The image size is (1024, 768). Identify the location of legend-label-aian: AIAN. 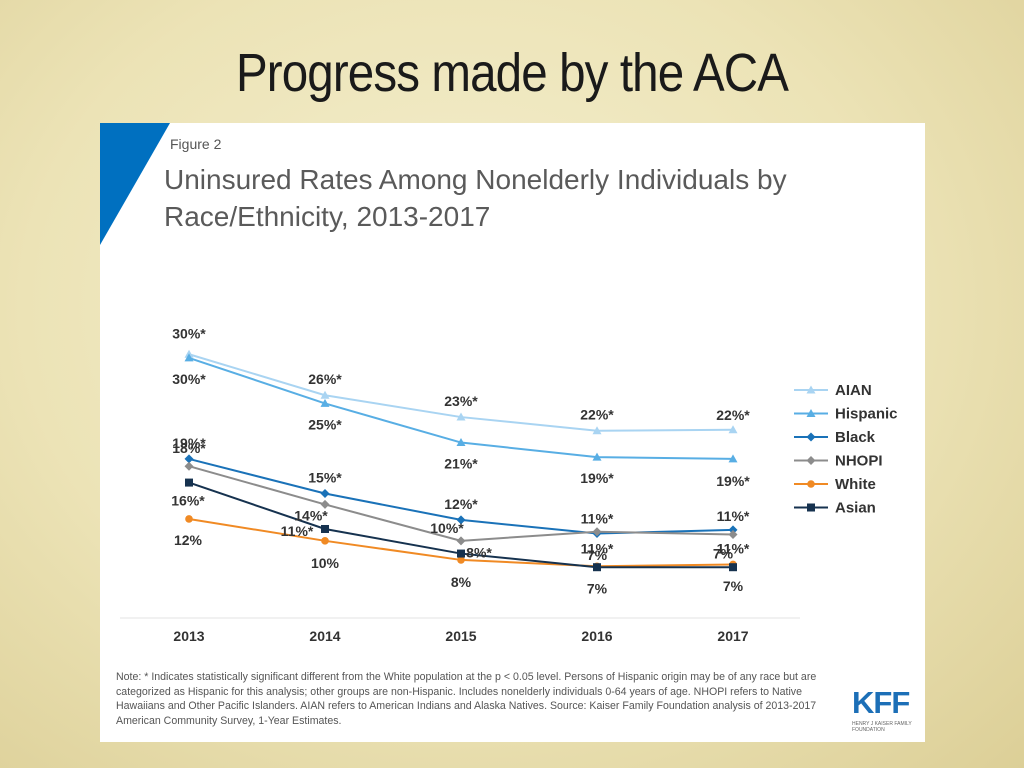
(853, 390).